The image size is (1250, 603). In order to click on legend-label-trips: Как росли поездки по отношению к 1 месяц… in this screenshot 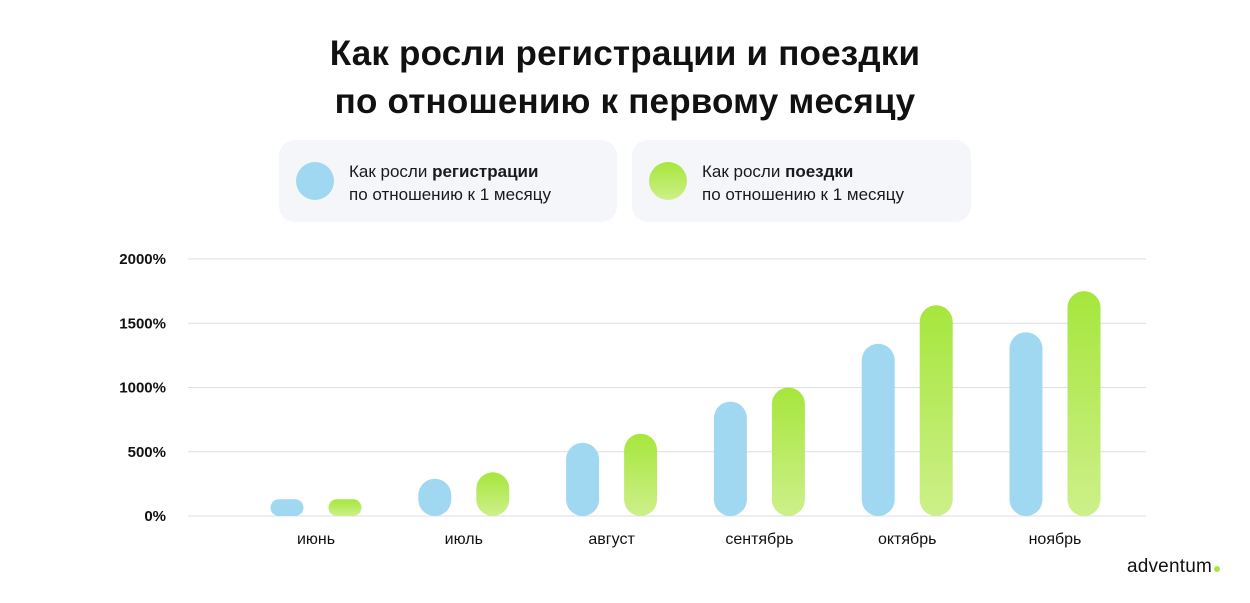, I will do `click(803, 183)`.